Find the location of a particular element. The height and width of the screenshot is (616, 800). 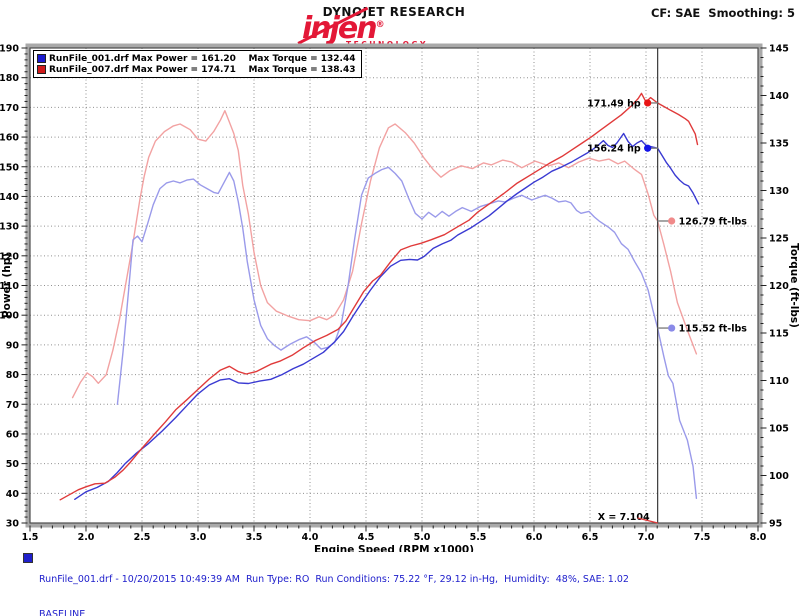

x-axis-tick-label: 4.5 is located at coordinates (366, 537).